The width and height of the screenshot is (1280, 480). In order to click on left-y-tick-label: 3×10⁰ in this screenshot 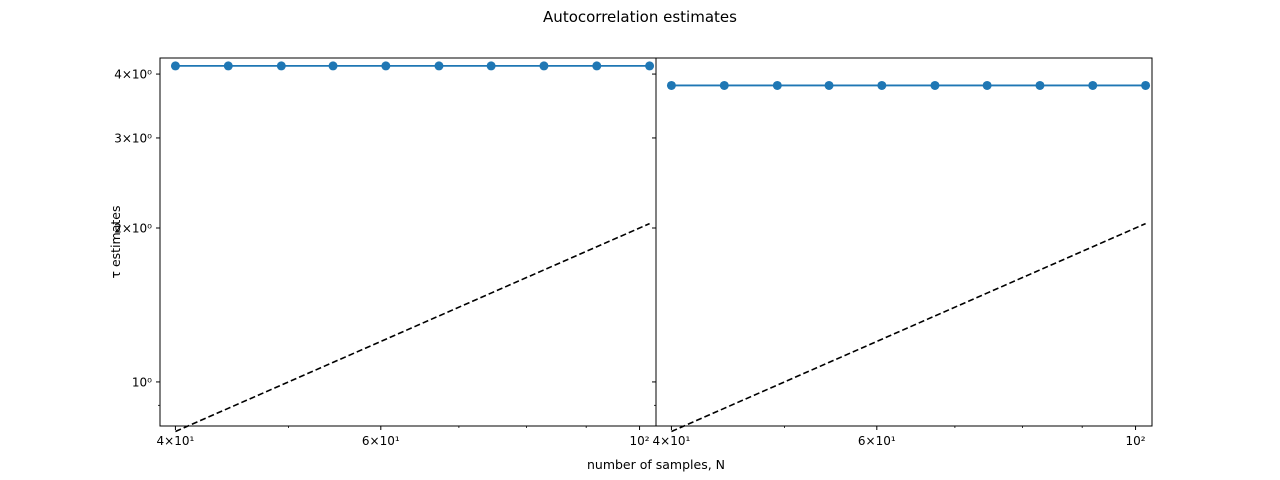, I will do `click(133, 138)`.